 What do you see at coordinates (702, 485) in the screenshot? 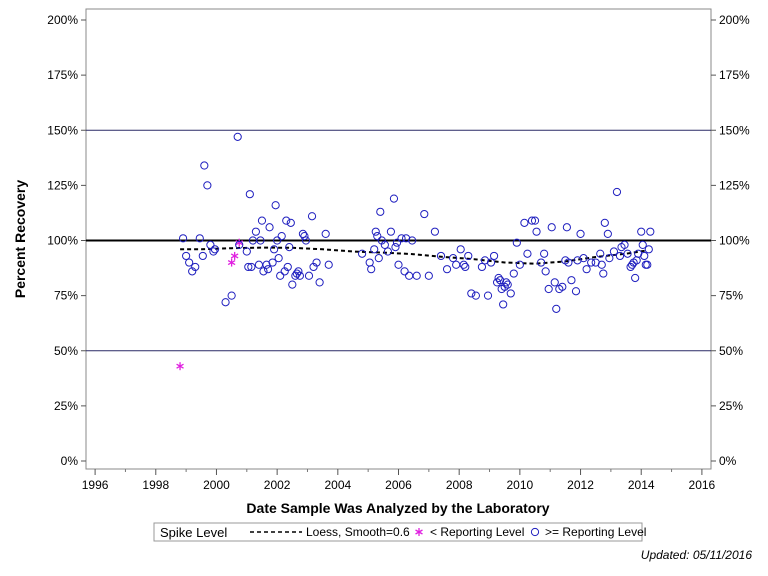
I see `x-tick-label: 2016` at bounding box center [702, 485].